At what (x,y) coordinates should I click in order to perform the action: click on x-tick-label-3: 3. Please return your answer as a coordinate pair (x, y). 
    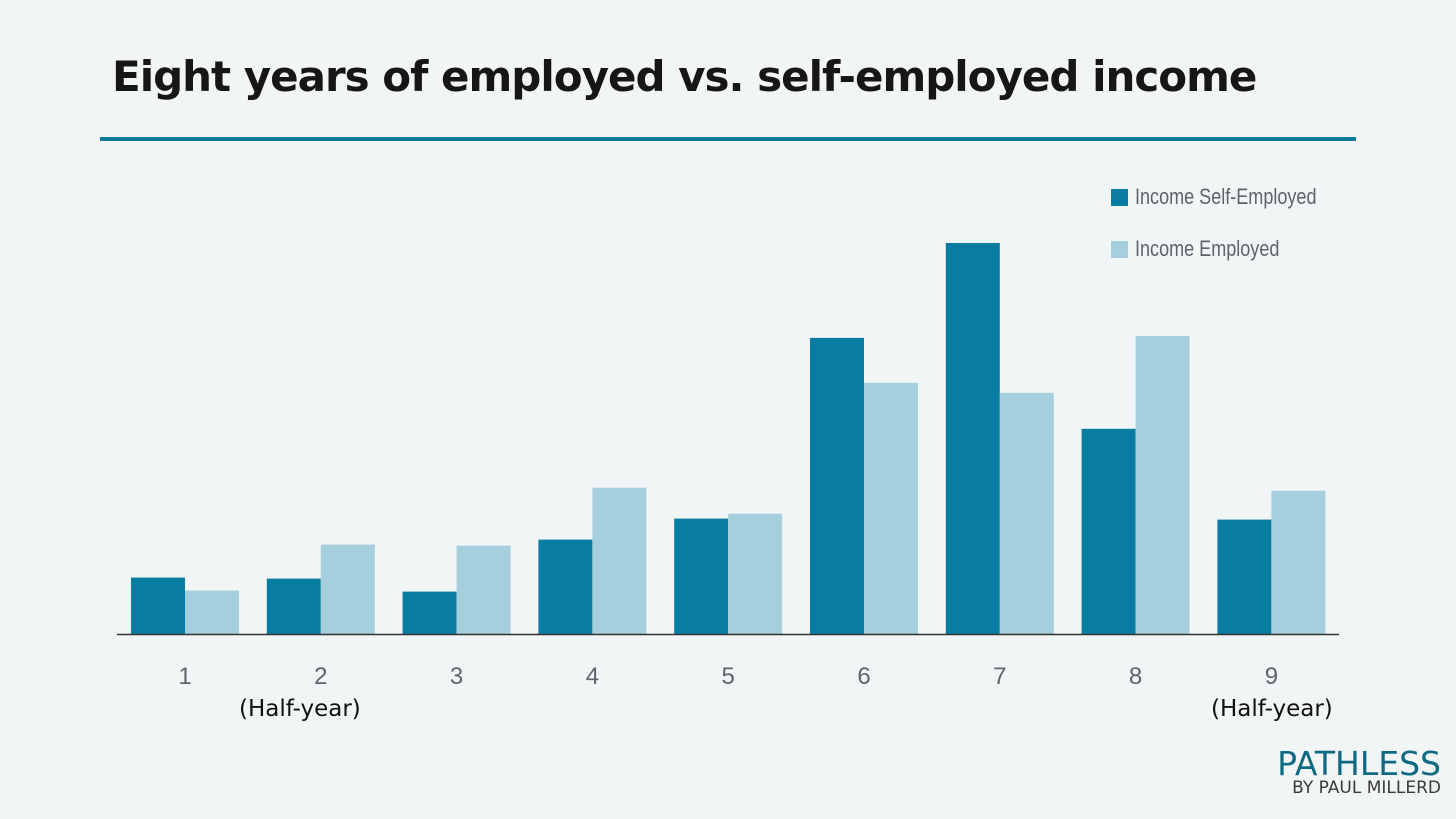
    Looking at the image, I should click on (456, 676).